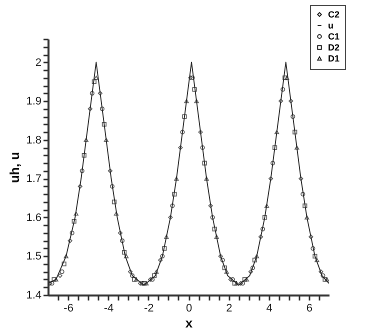 The height and width of the screenshot is (332, 374). I want to click on y-tick-label: 1.5, so click(34, 256).